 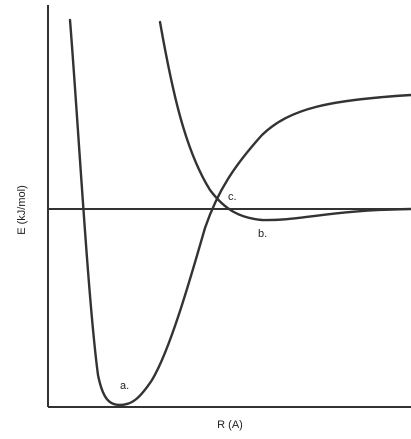 What do you see at coordinates (230, 425) in the screenshot?
I see `x-axis-label: R (A)` at bounding box center [230, 425].